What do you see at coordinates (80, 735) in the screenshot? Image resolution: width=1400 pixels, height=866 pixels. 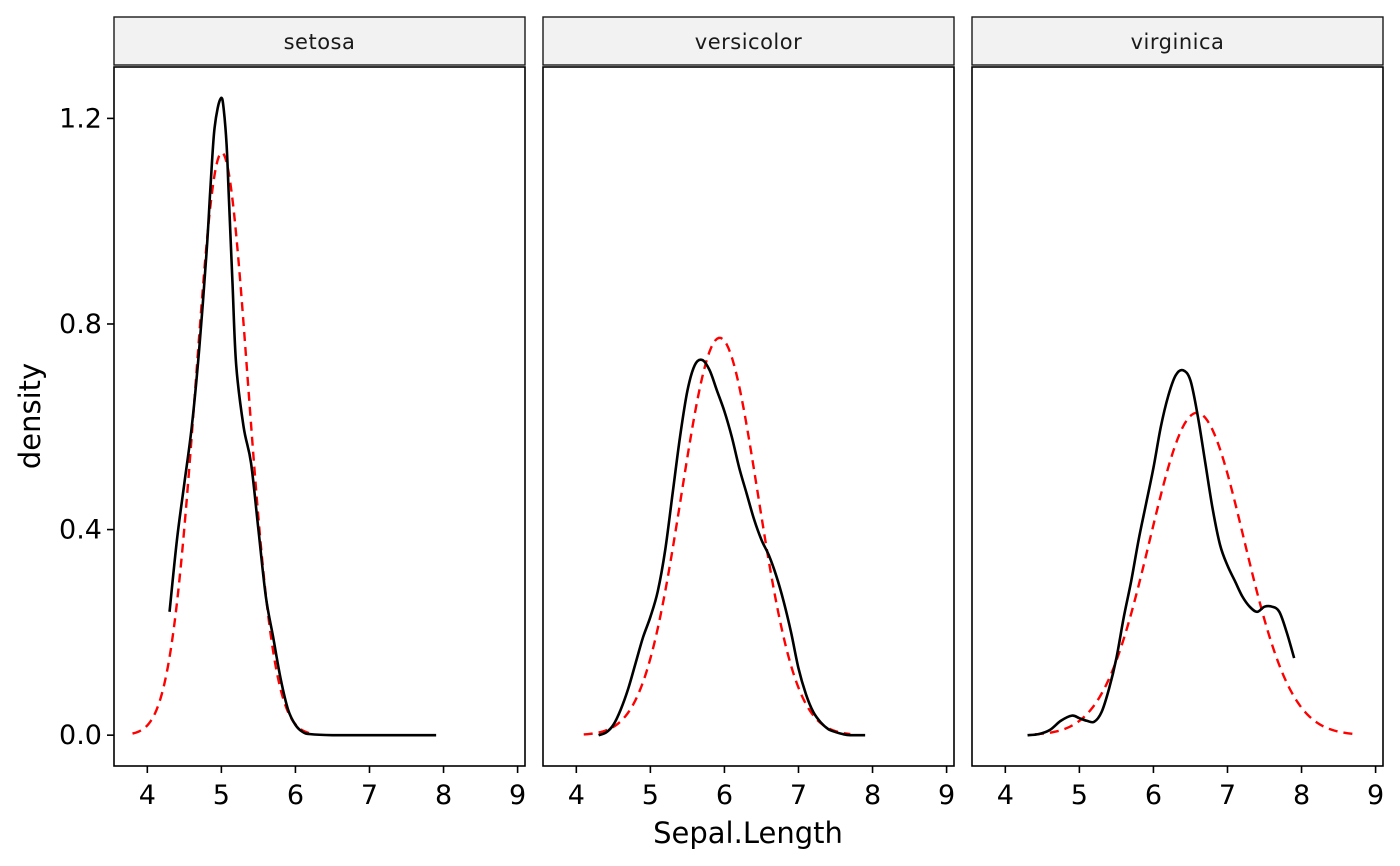 I see `y-tick-label: 0.0` at bounding box center [80, 735].